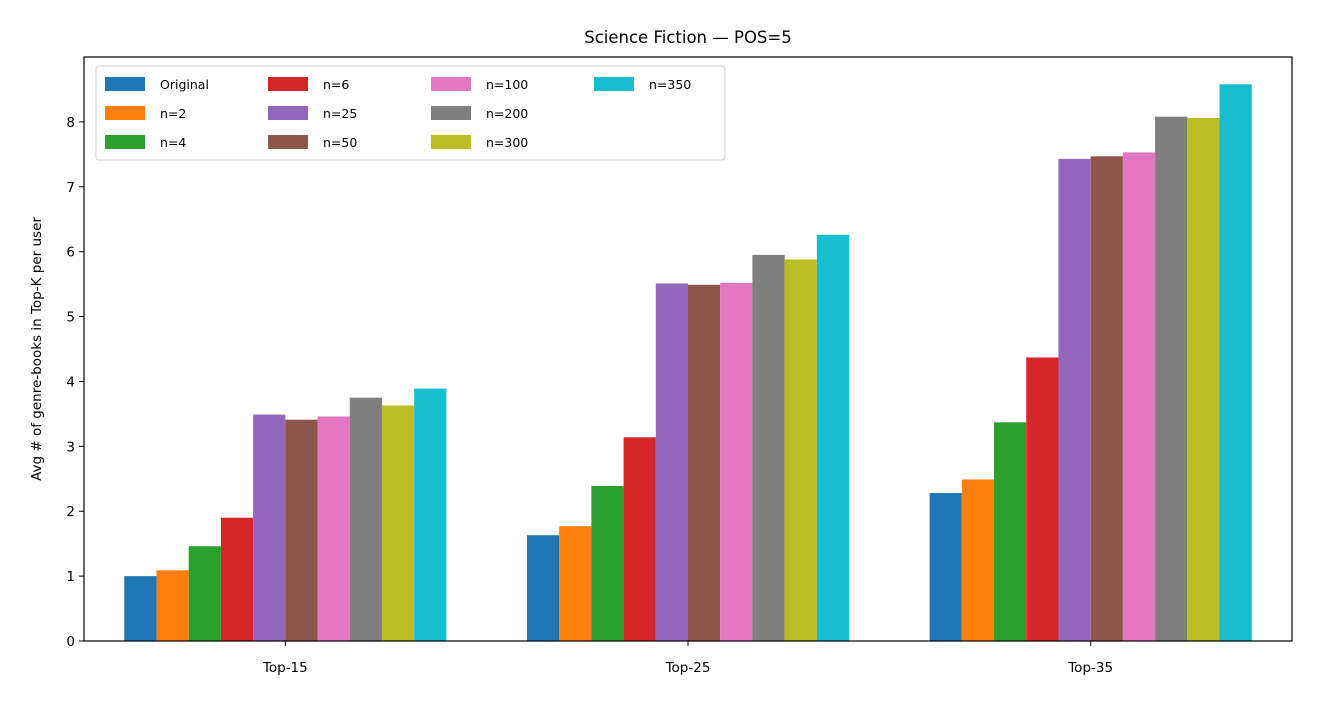  I want to click on y-tick-label: 6, so click(70, 253).